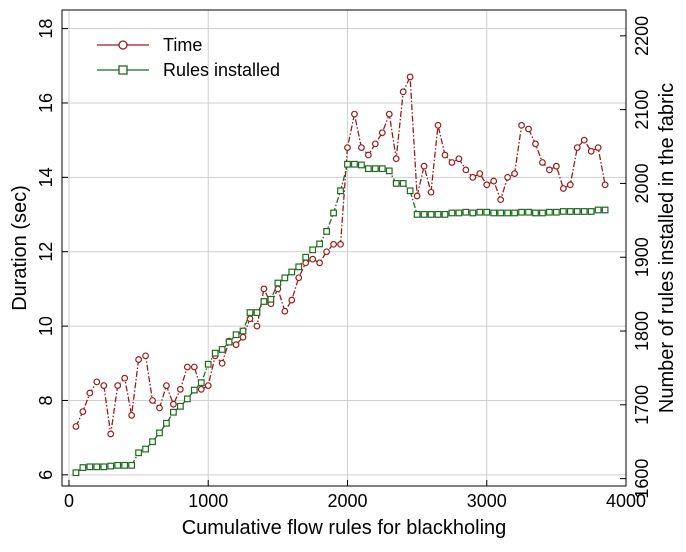  Describe the element at coordinates (46, 103) in the screenshot. I see `left-y-tick-label: 16` at that location.